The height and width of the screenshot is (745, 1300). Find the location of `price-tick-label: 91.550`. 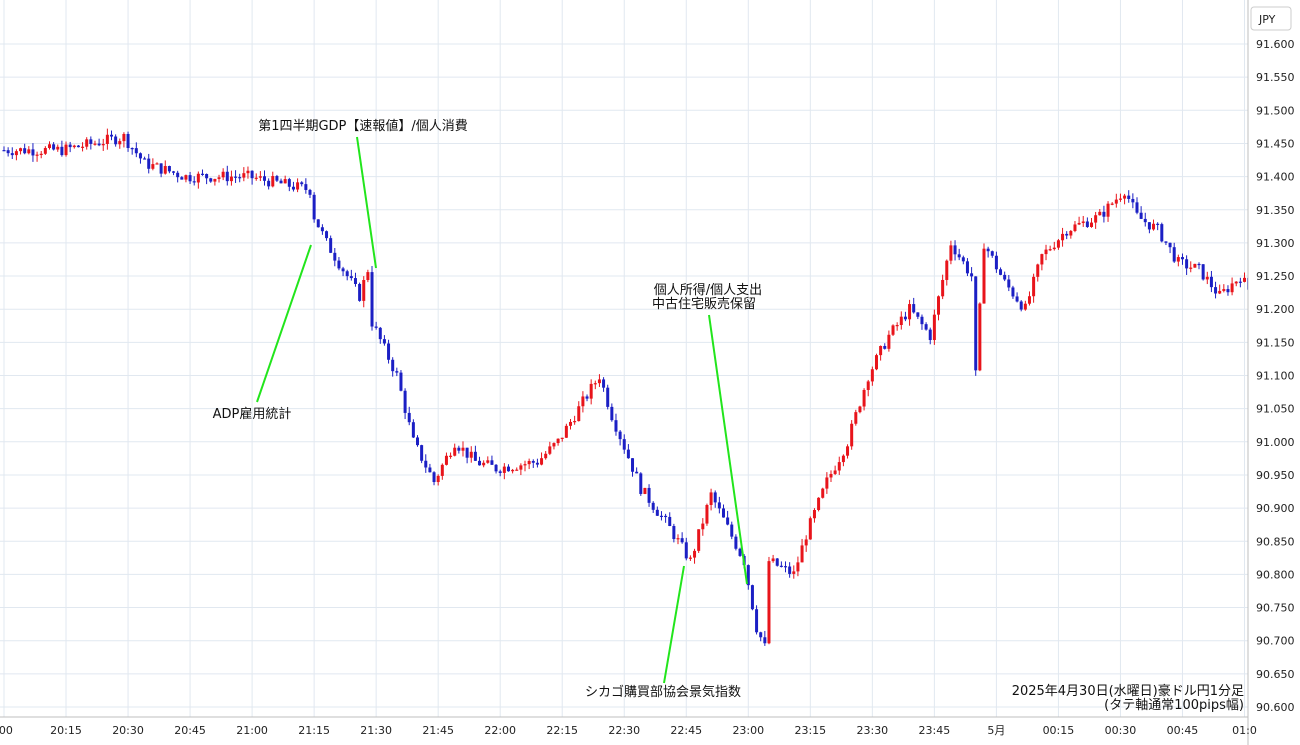

price-tick-label: 91.550 is located at coordinates (1275, 77).